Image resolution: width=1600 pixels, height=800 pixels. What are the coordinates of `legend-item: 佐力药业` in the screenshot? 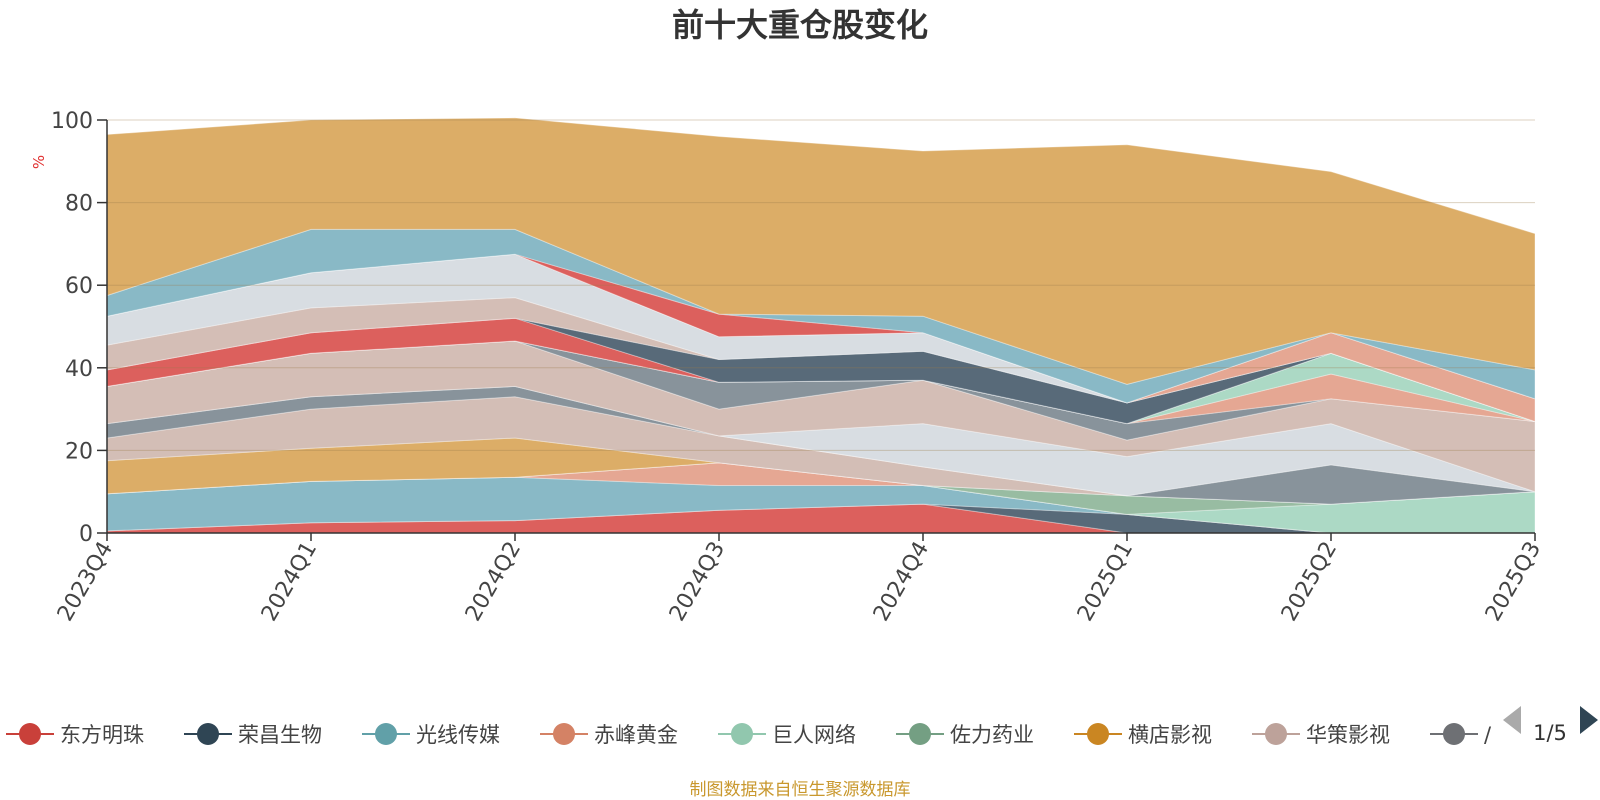 It's located at (965, 735).